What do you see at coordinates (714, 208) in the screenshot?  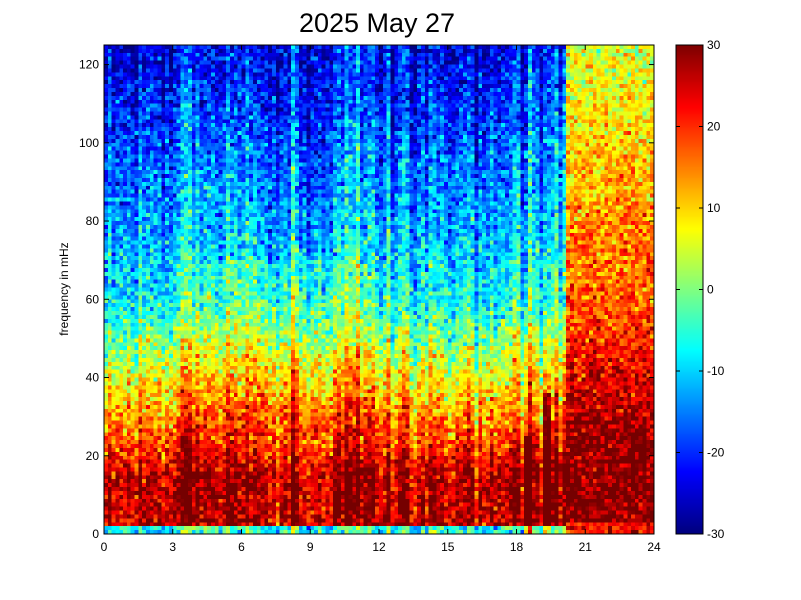 I see `colorbar-tick-label: 10` at bounding box center [714, 208].